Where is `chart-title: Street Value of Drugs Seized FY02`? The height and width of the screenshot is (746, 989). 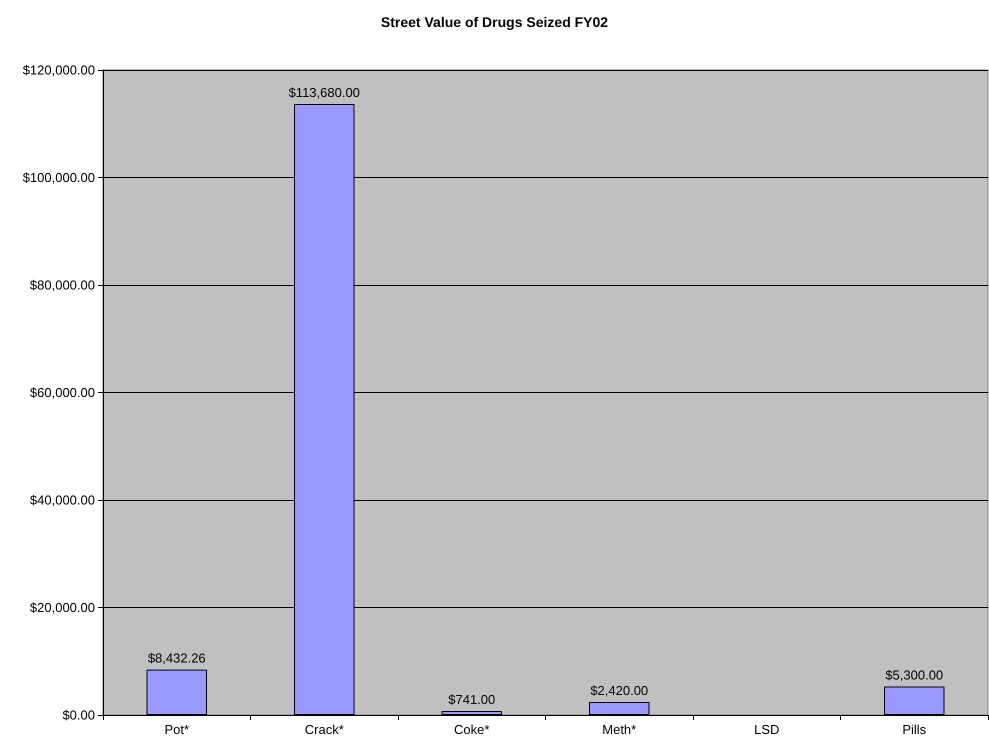
chart-title: Street Value of Drugs Seized FY02 is located at coordinates (494, 22).